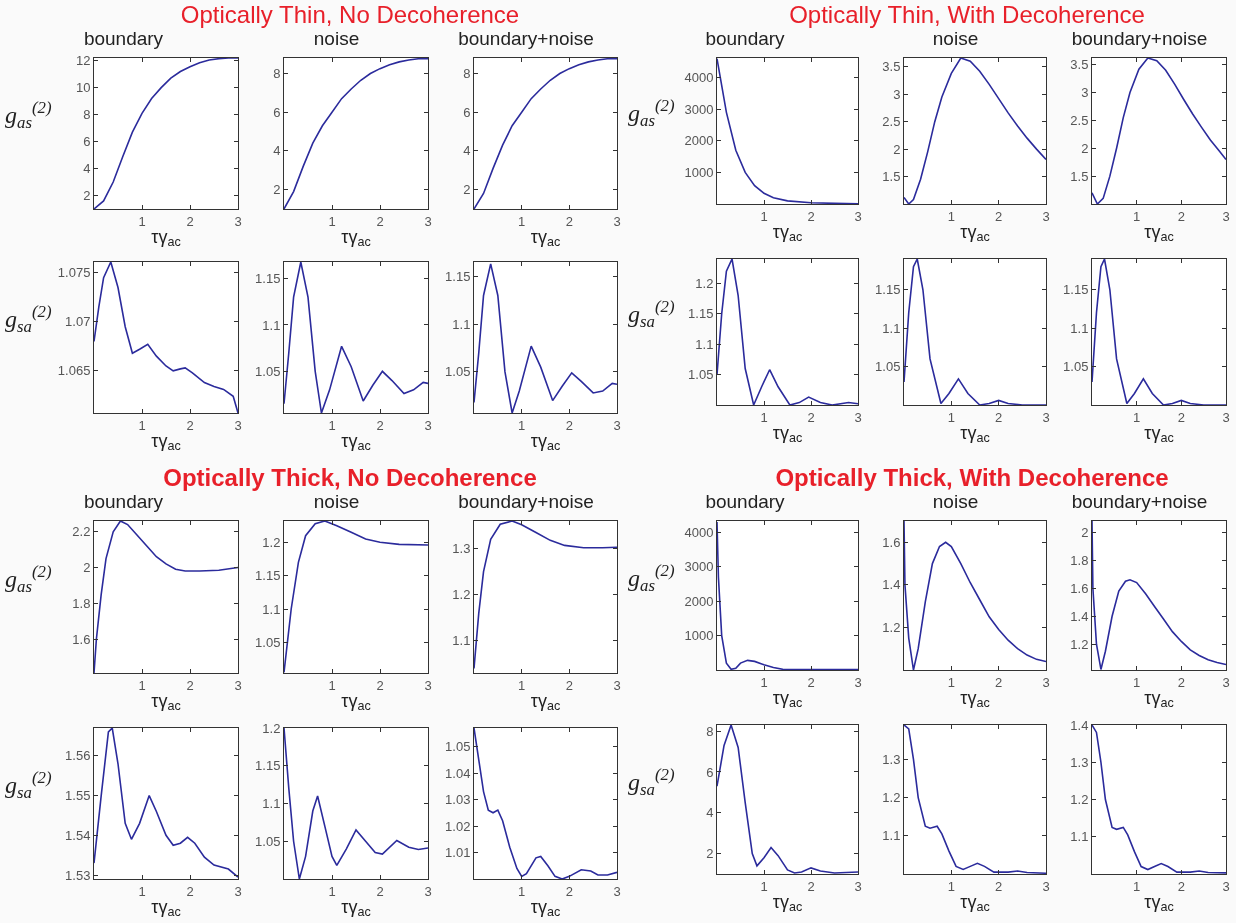 The width and height of the screenshot is (1236, 923). Describe the element at coordinates (710, 813) in the screenshot. I see `y-tick-label: 4` at that location.